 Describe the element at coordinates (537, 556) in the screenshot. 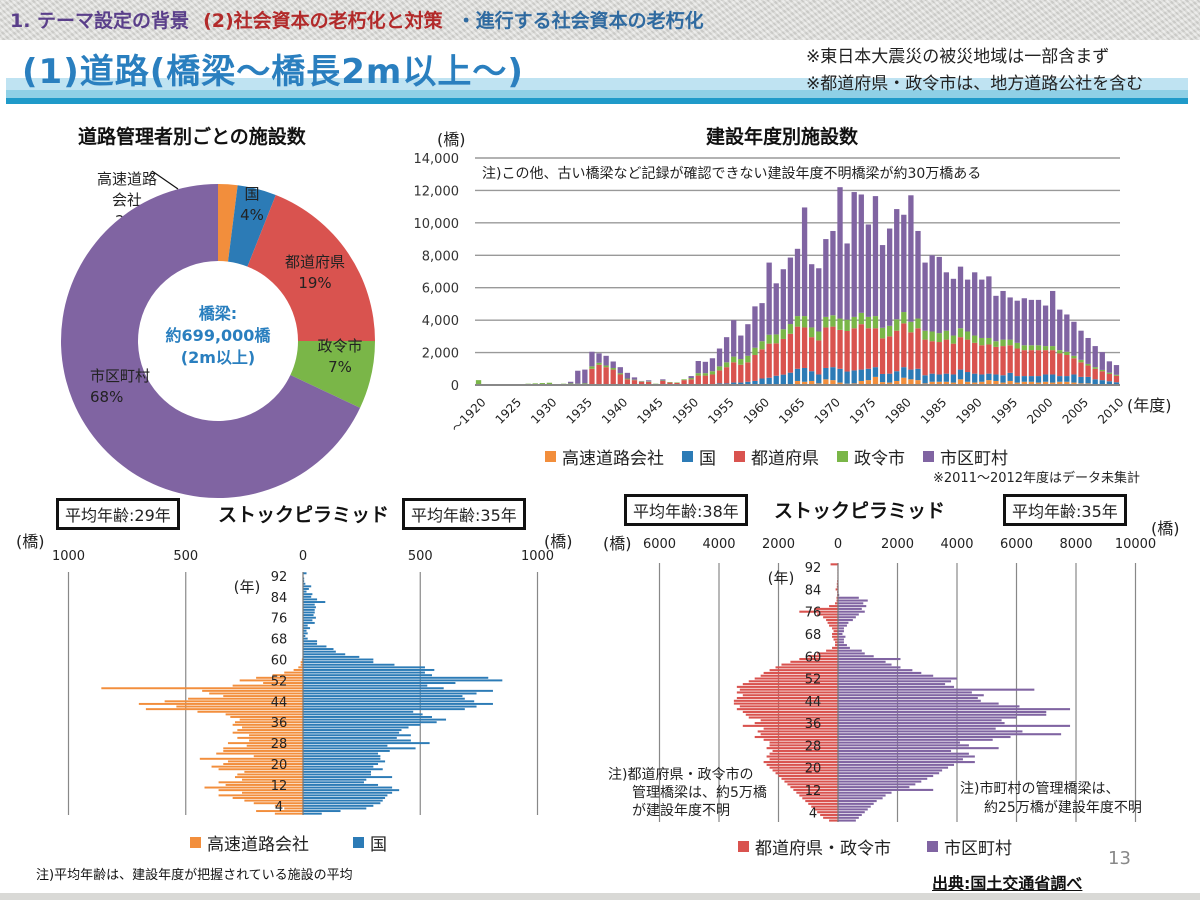

I see `x-tick-label: 1000` at that location.